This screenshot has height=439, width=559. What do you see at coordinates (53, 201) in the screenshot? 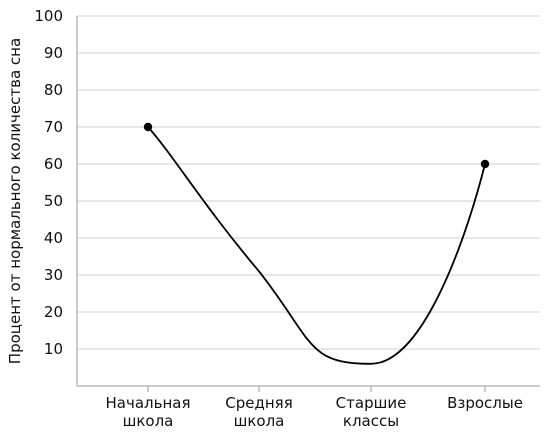
I see `y-tick-label: 50` at bounding box center [53, 201].